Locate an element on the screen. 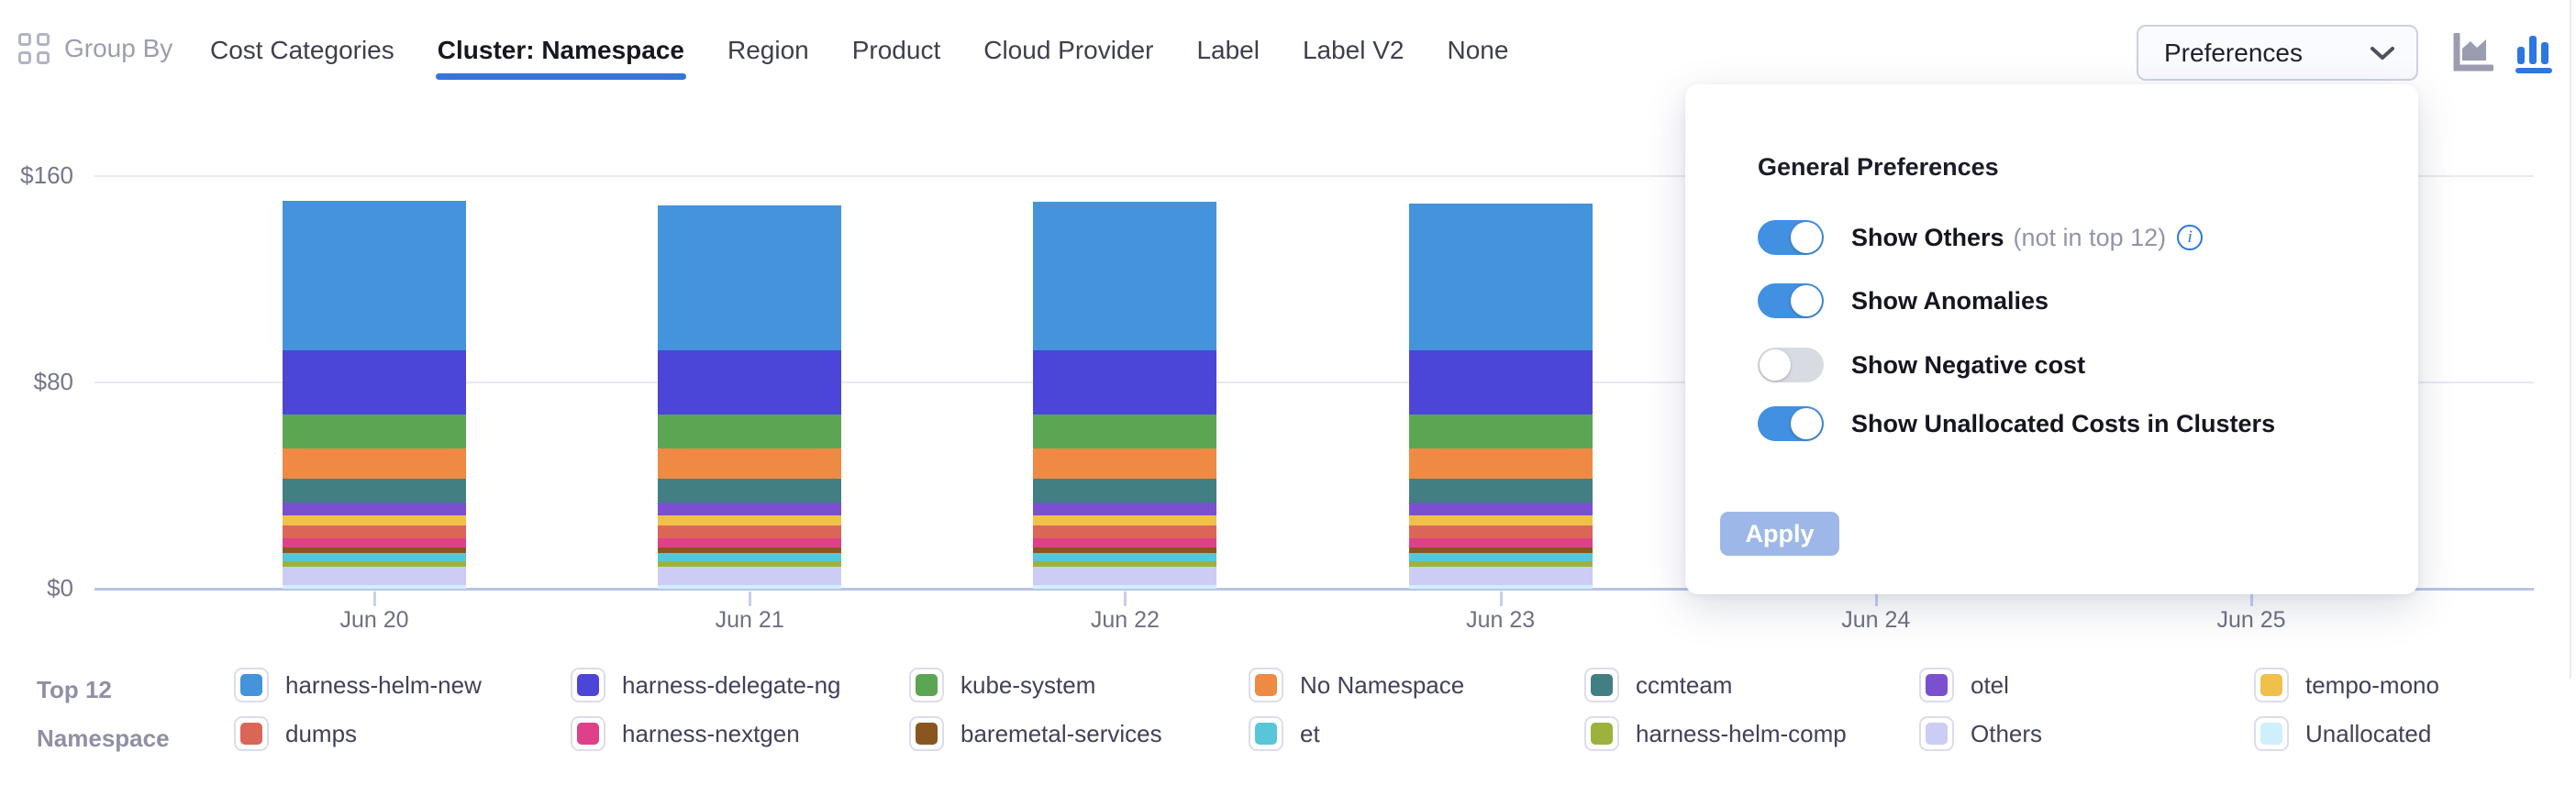 The image size is (2576, 785). toggle-show-others is located at coordinates (1791, 237).